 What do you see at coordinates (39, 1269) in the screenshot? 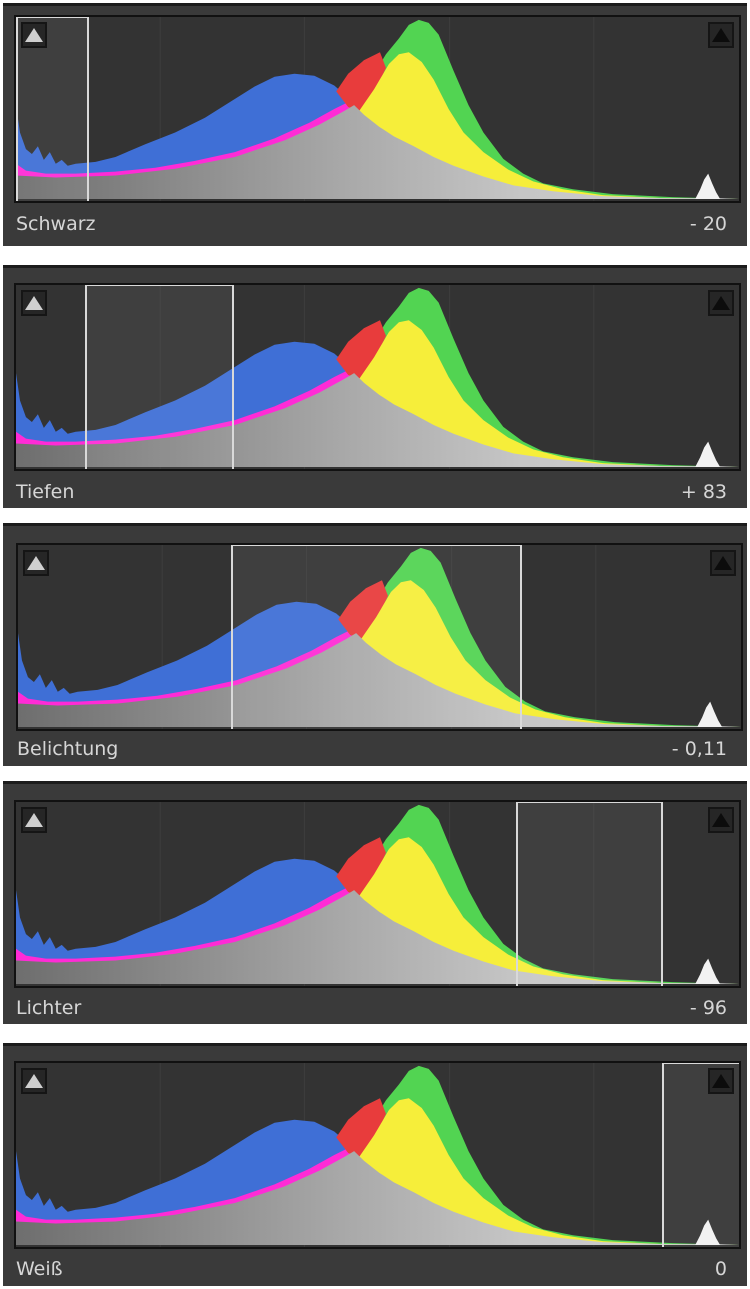
I see `panel-label: Weiß` at bounding box center [39, 1269].